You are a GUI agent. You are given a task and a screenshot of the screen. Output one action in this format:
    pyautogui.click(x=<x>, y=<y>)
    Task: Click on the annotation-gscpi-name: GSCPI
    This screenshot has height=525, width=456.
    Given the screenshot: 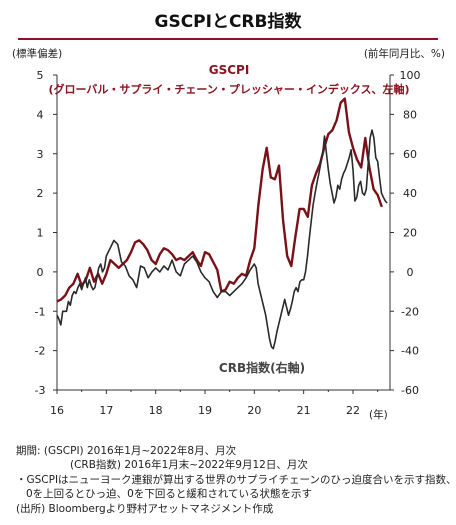 What is the action you would take?
    pyautogui.click(x=229, y=70)
    